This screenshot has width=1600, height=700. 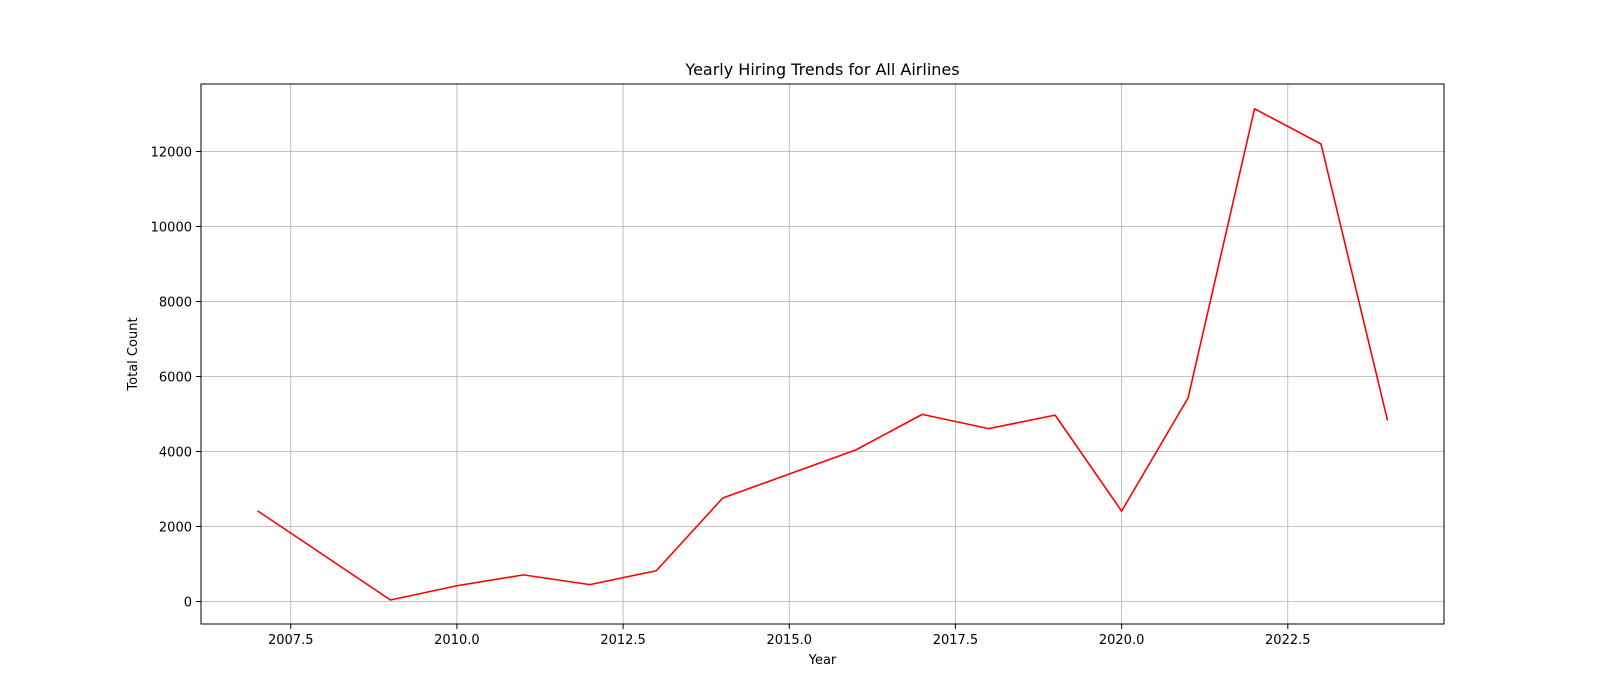 I want to click on y-tick-label: 10000, so click(x=171, y=228).